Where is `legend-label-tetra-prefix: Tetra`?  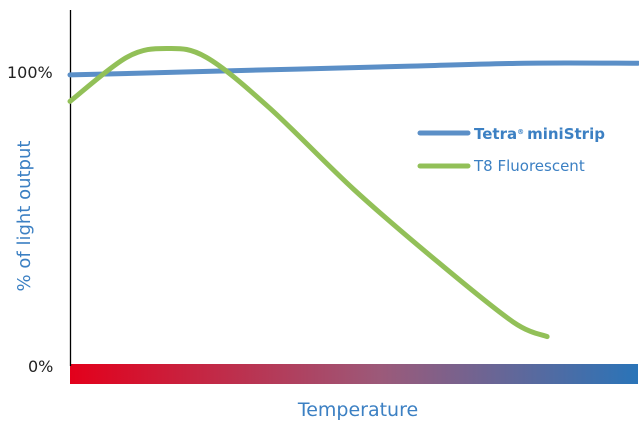
legend-label-tetra-prefix: Tetra is located at coordinates (495, 134).